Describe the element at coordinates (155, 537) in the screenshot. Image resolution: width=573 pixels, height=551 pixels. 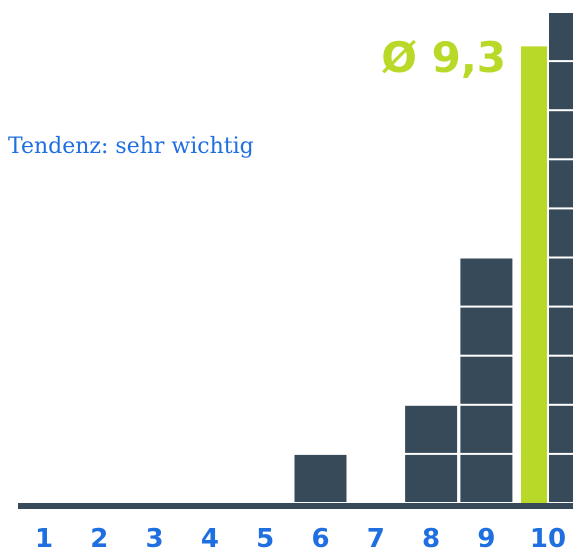
I see `x-tick-label: 3` at that location.